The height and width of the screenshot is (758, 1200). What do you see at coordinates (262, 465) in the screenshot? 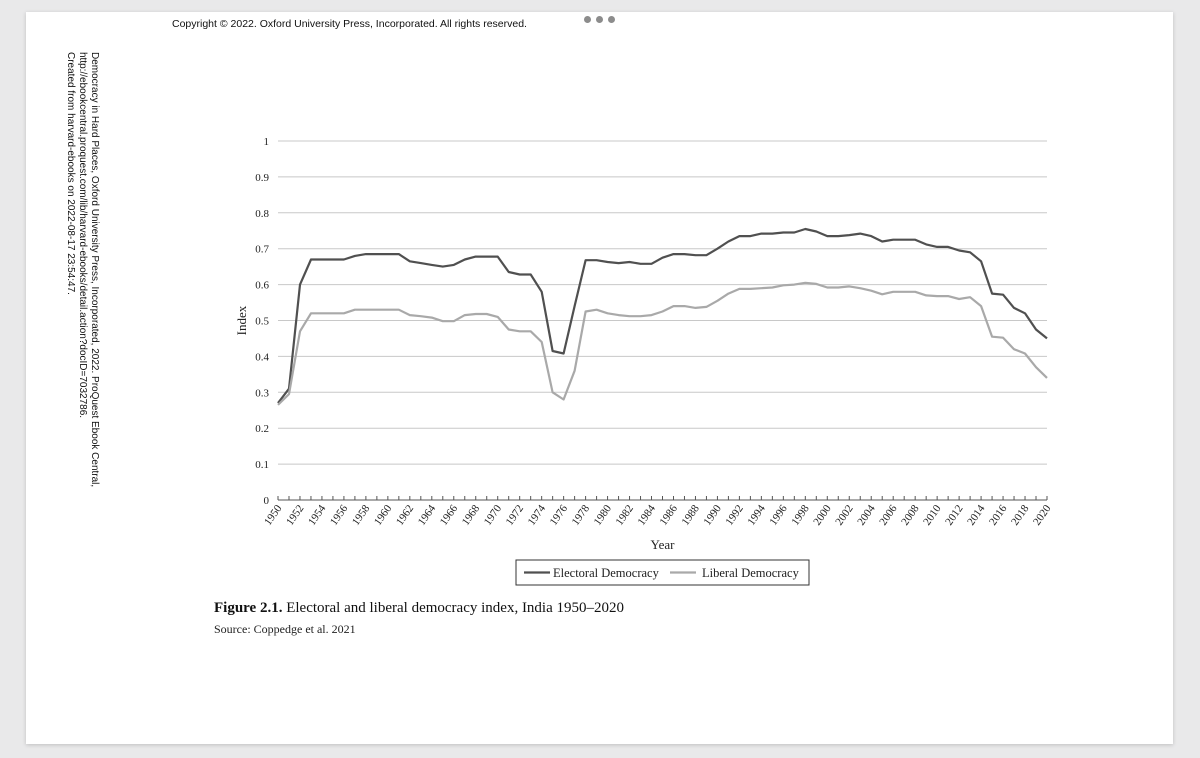
I see `y-tick-label: 0.1` at bounding box center [262, 465].